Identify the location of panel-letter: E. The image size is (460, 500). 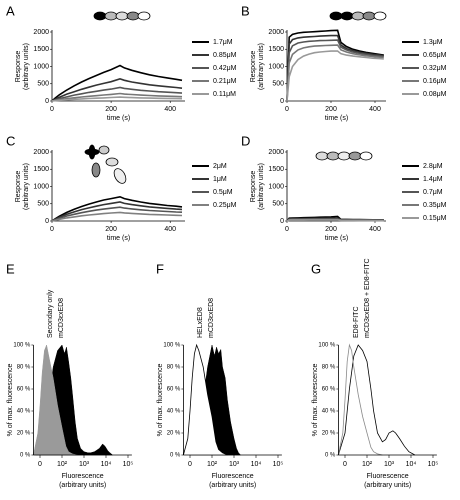
(10, 268).